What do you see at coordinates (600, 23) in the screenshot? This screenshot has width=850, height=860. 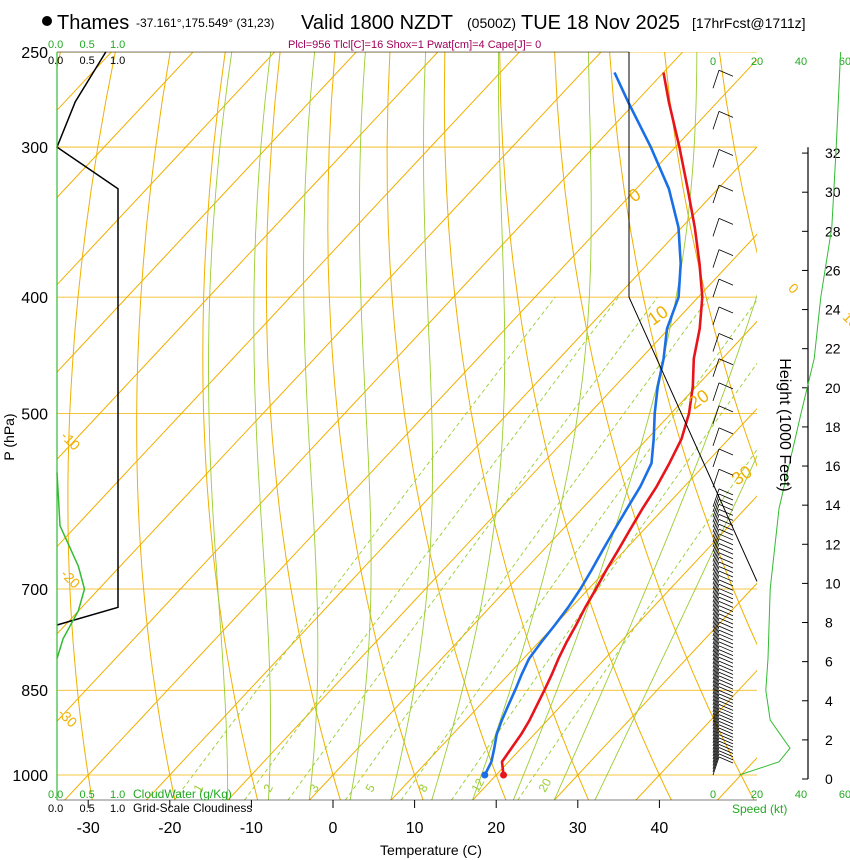 I see `valid-date: TUE 18 Nov 2025` at bounding box center [600, 23].